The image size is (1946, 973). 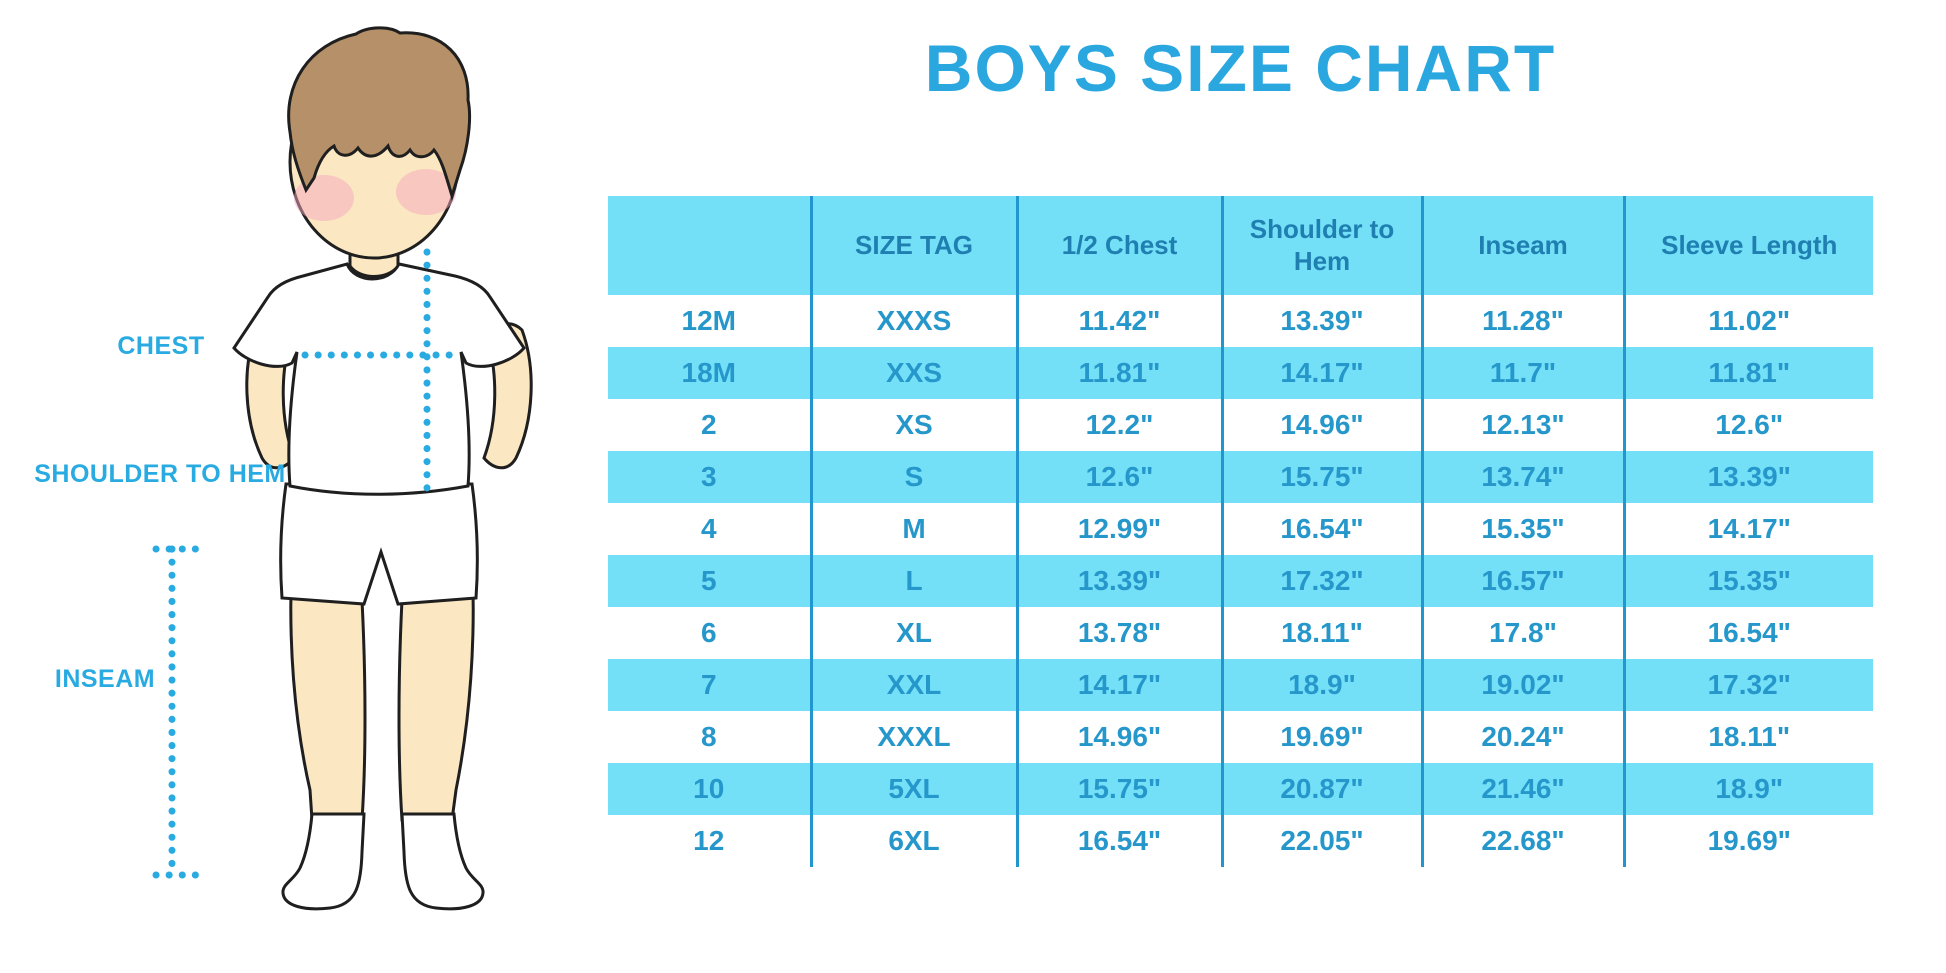 What do you see at coordinates (1522, 245) in the screenshot?
I see `column-header: Inseam` at bounding box center [1522, 245].